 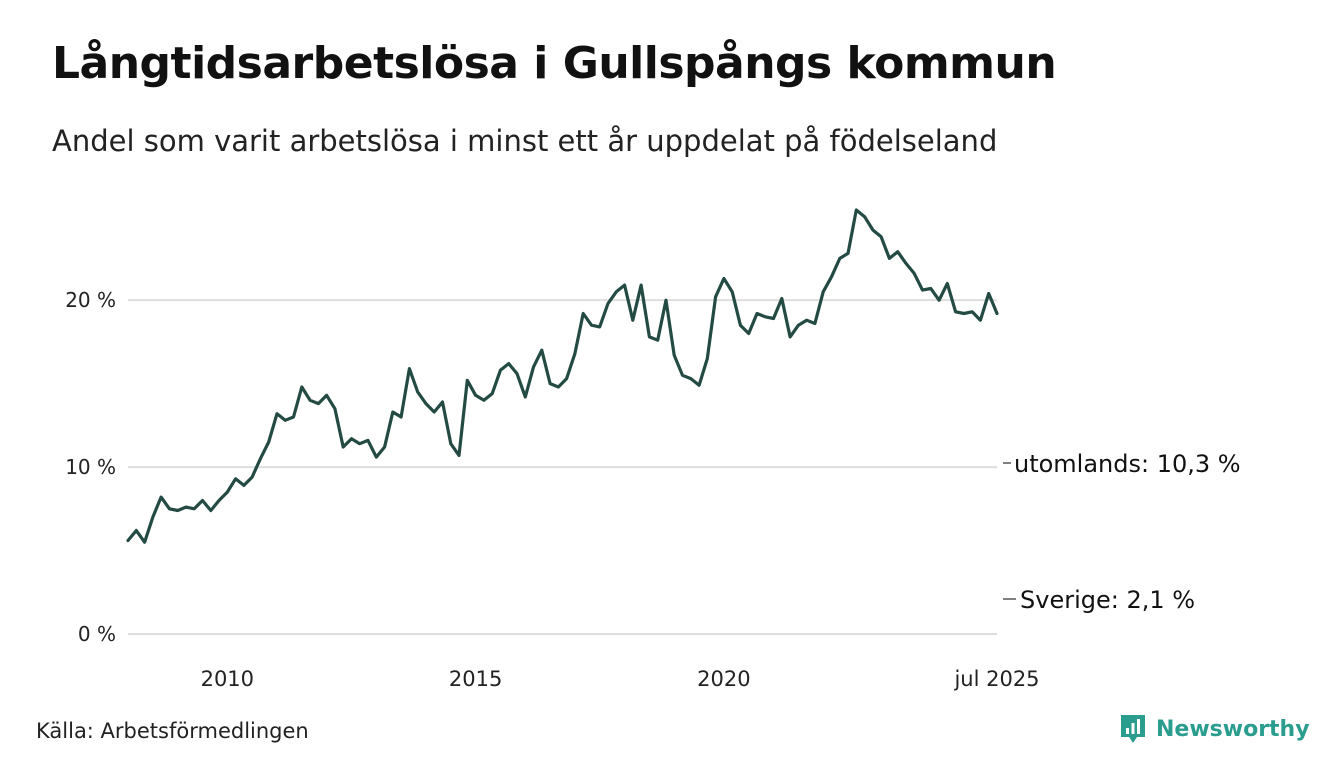 I want to click on brand-name: Newsworthy, so click(x=1233, y=729).